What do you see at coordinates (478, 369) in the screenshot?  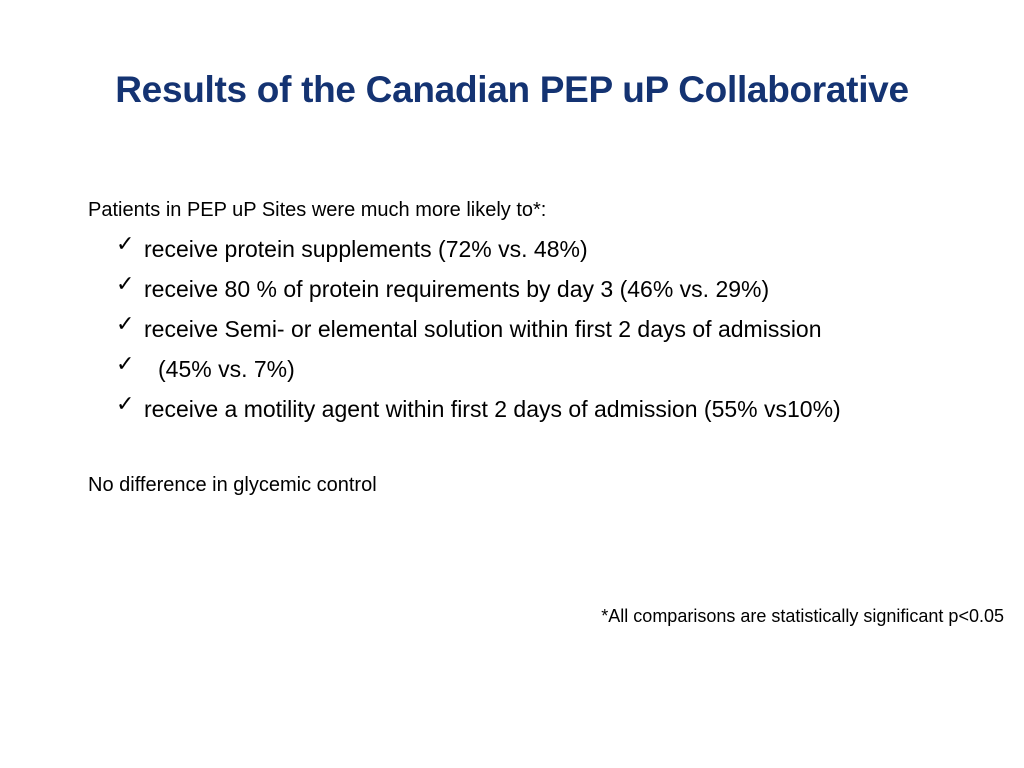 I see `list-item: ✓ (45% vs. 7%)` at bounding box center [478, 369].